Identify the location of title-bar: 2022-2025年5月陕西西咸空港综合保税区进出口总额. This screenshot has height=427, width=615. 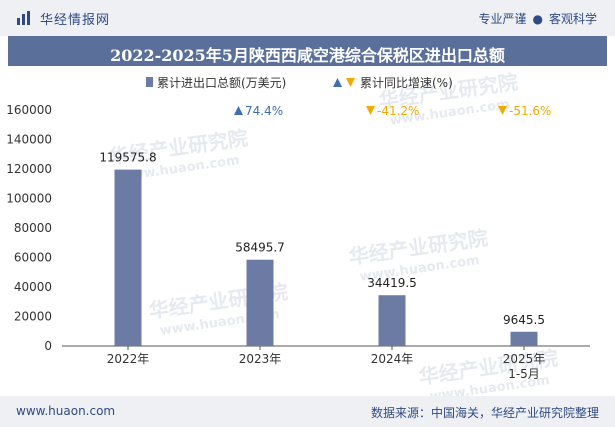
(307, 51).